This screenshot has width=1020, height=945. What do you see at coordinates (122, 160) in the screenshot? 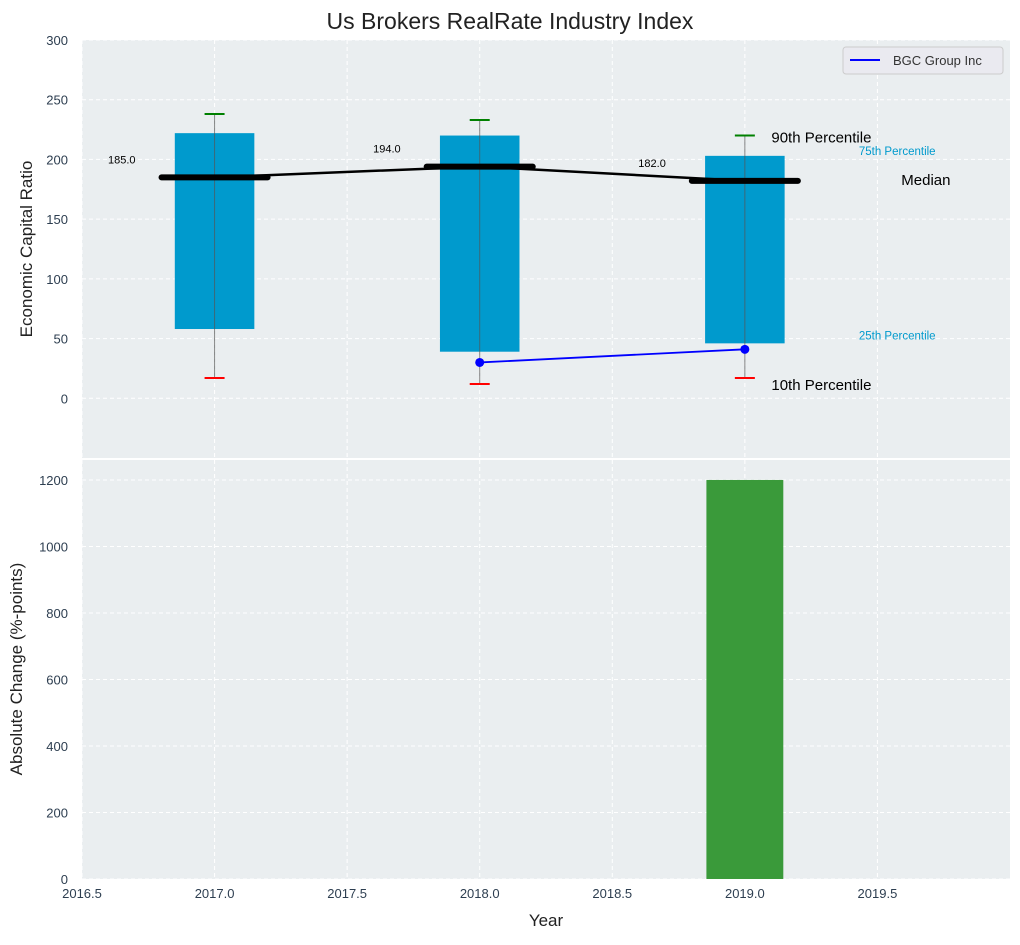
I see `median-value-label: 185.0` at bounding box center [122, 160].